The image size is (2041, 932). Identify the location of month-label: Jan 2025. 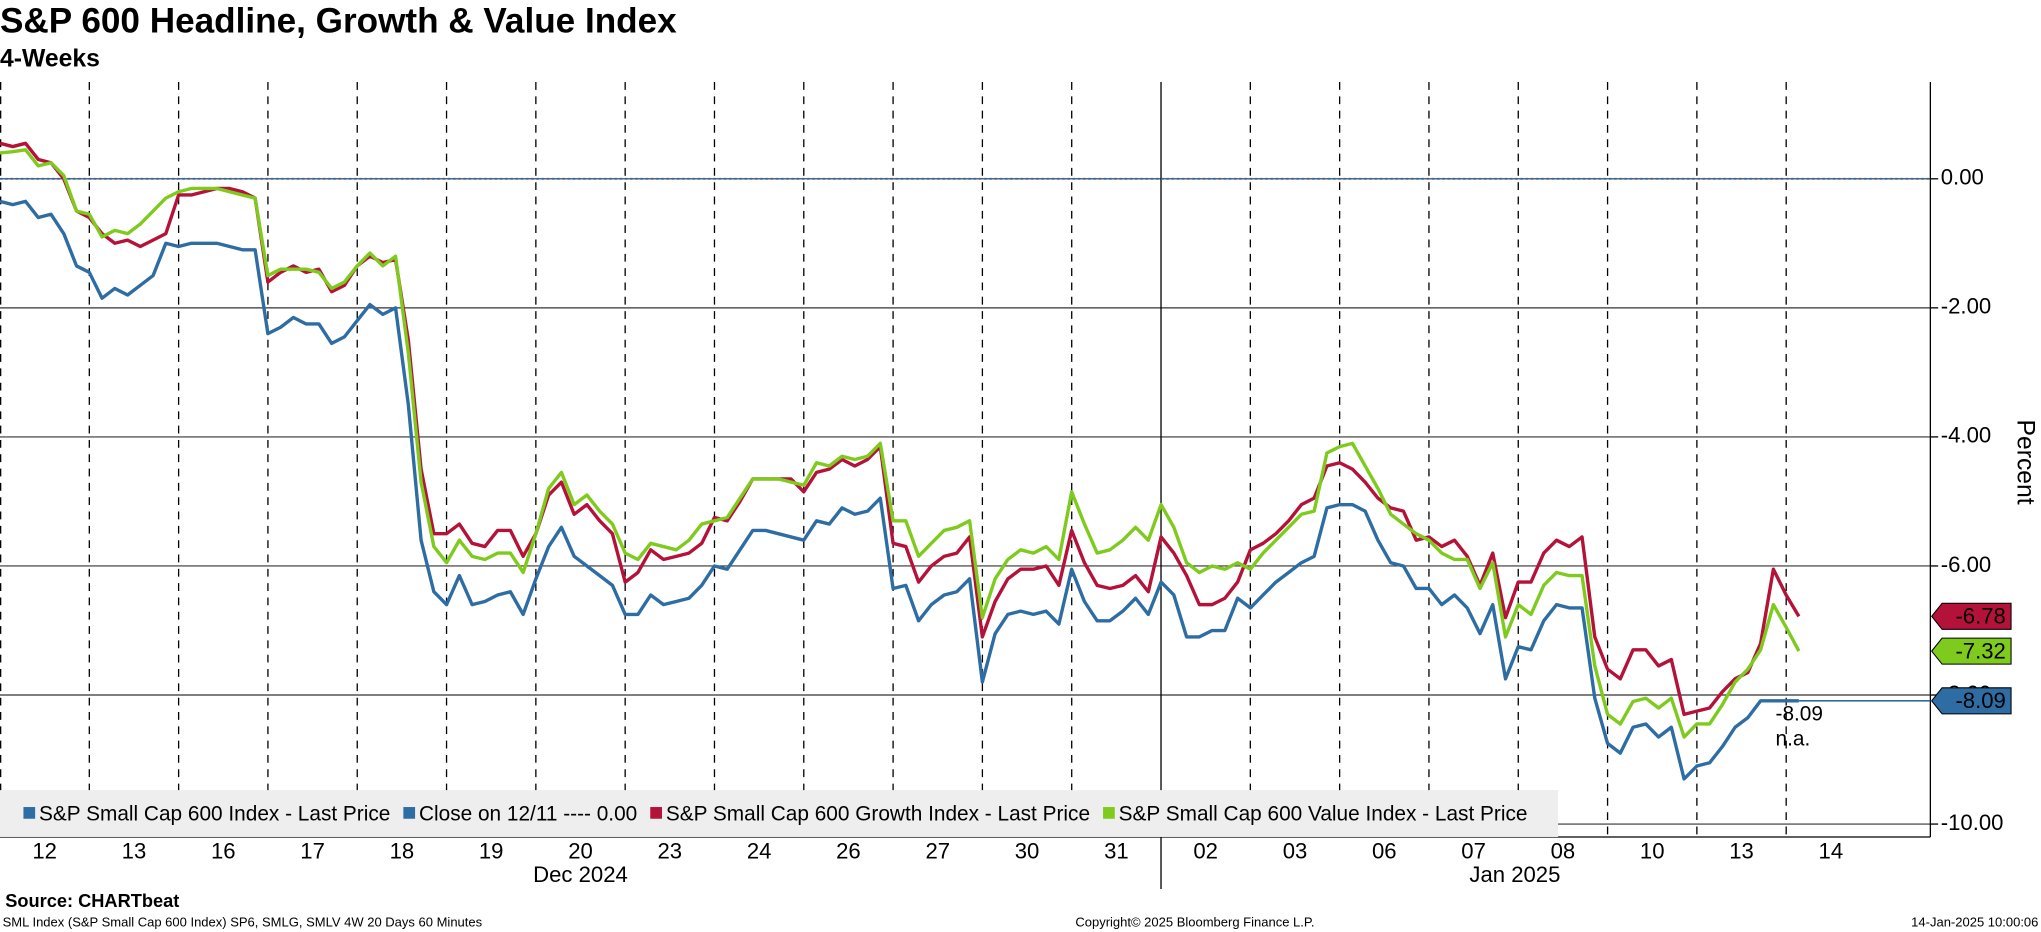
(1514, 874).